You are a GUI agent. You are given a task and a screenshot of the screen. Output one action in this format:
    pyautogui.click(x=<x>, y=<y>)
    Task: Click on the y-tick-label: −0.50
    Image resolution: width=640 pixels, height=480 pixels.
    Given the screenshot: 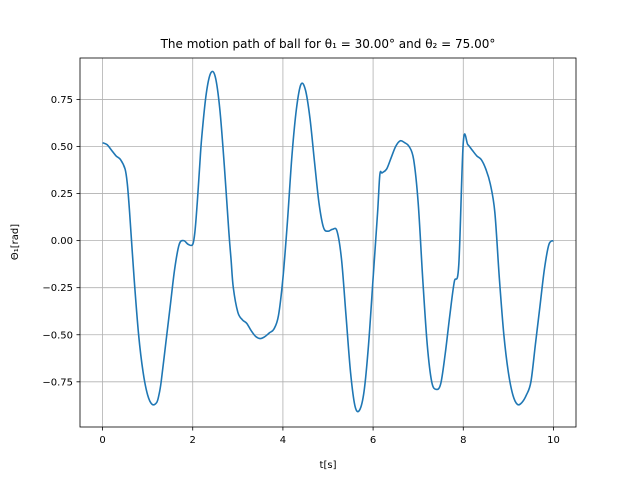 What is the action you would take?
    pyautogui.click(x=57, y=335)
    